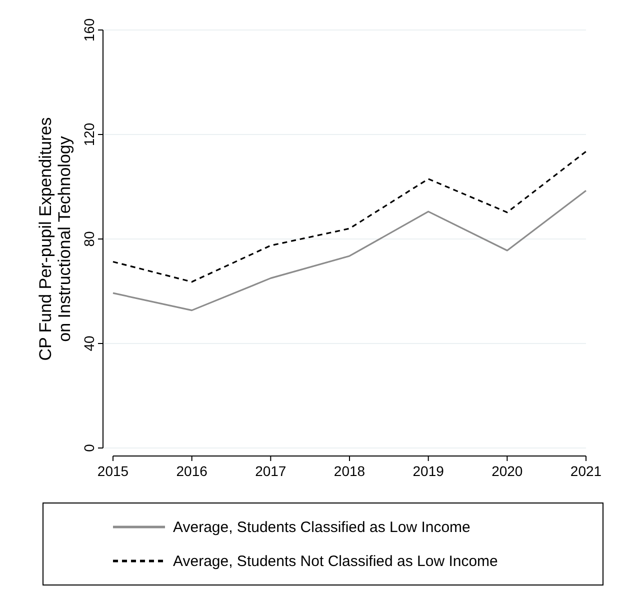  Describe the element at coordinates (507, 471) in the screenshot. I see `x-tick-label: 2020` at that location.